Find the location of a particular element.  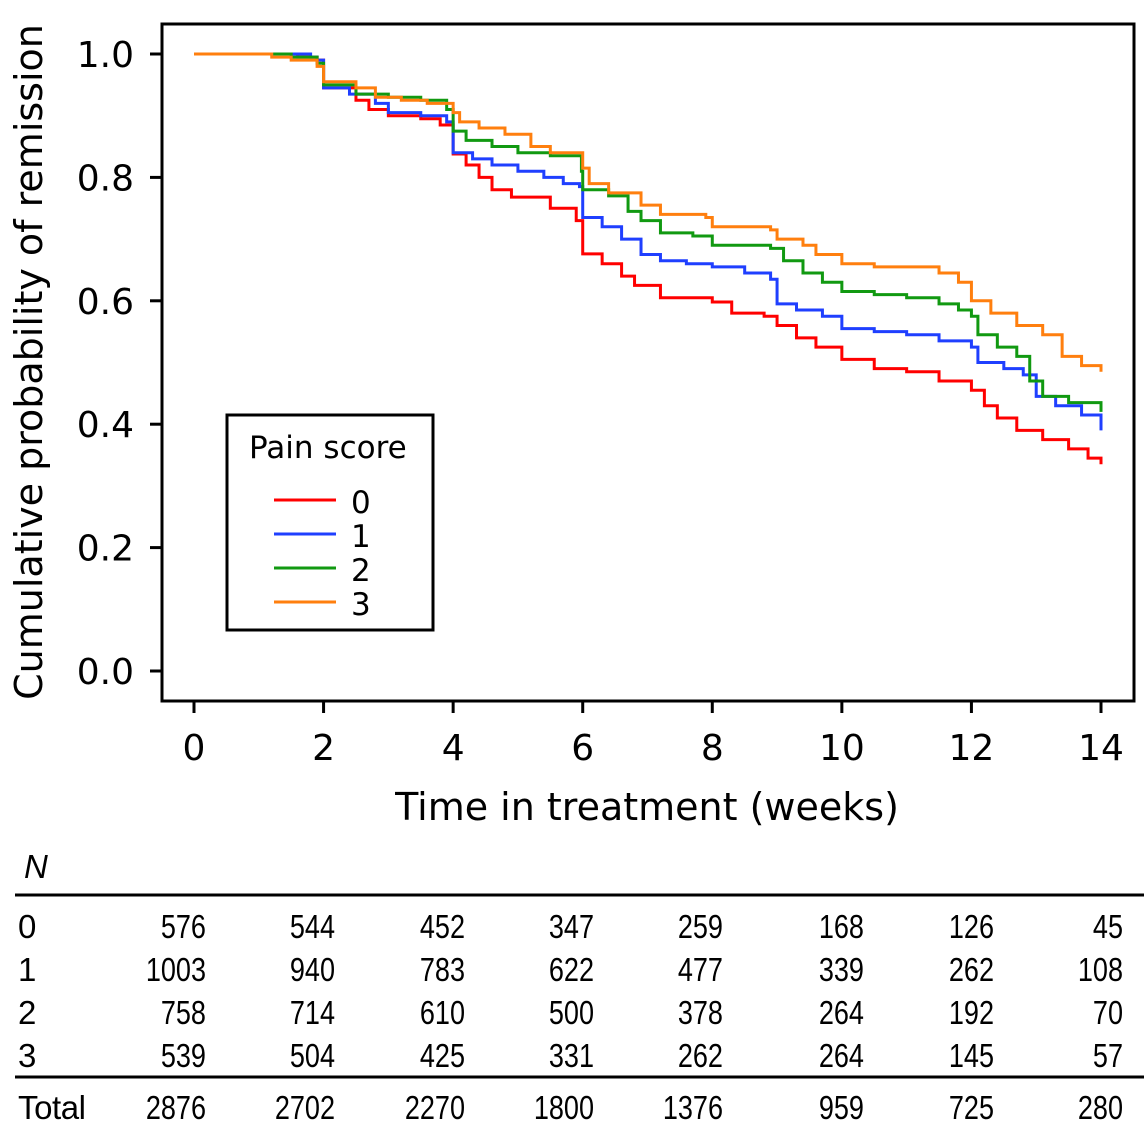

table-cell: 500 is located at coordinates (571, 1014).